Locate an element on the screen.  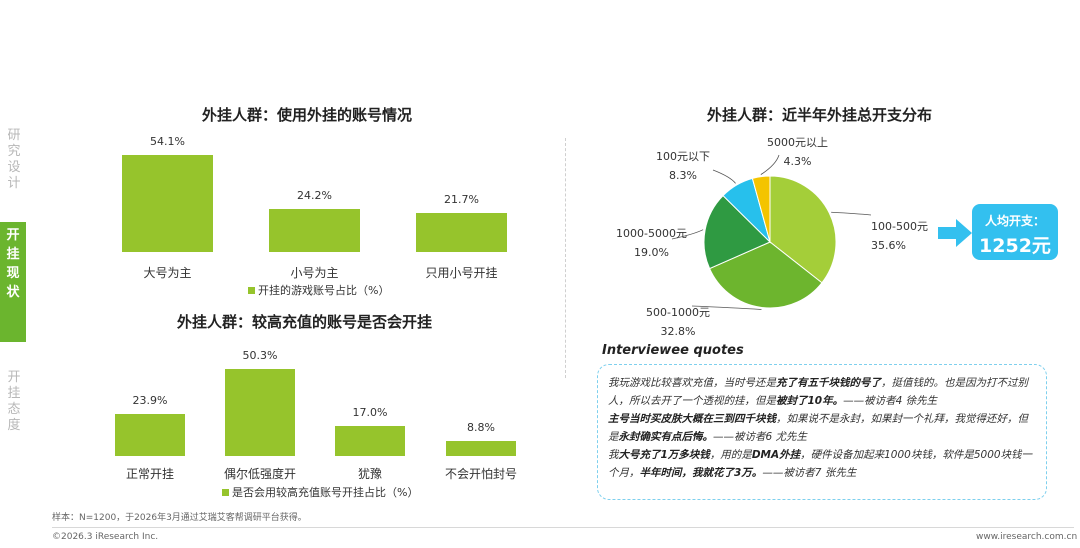
quotes-title: Interviewee quotes is located at coordinates (673, 350).